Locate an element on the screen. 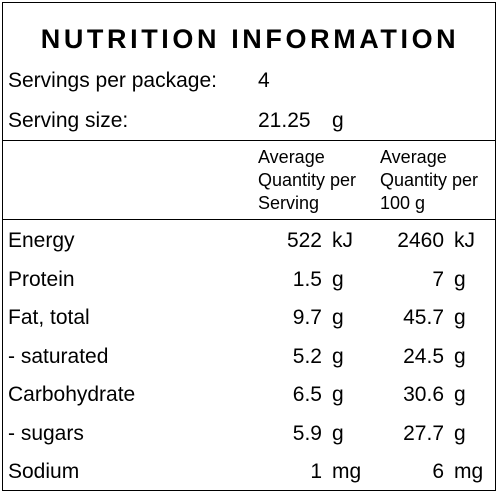 The image size is (500, 495). per-100g-unit: mg is located at coordinates (469, 471).